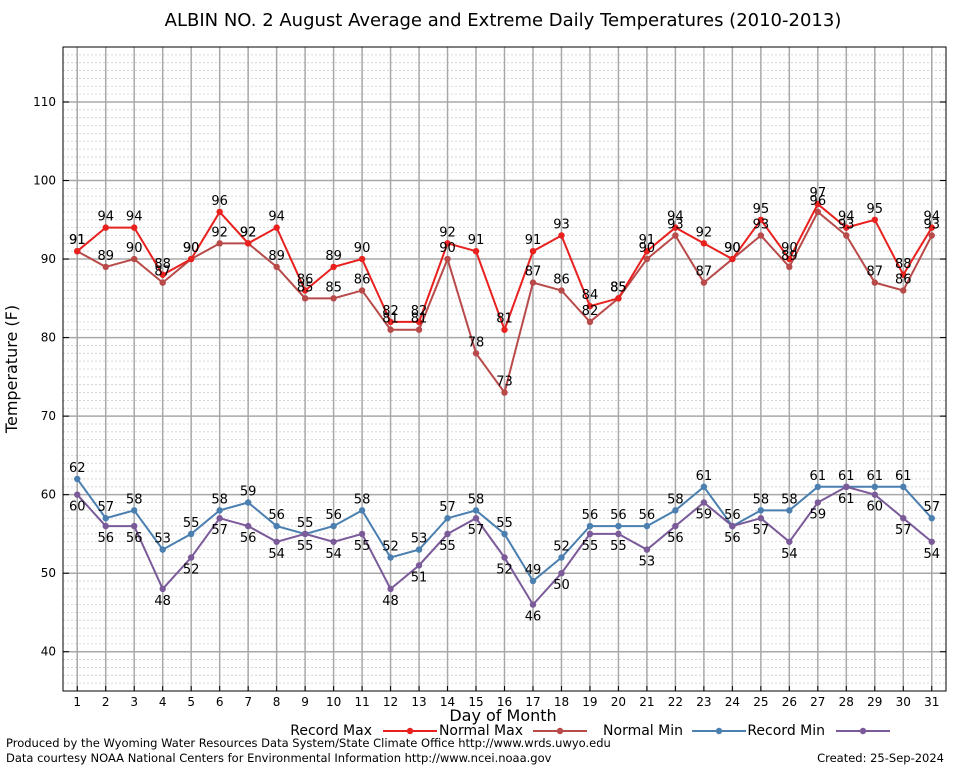 The height and width of the screenshot is (768, 954). I want to click on x-tick-label: 12, so click(390, 702).